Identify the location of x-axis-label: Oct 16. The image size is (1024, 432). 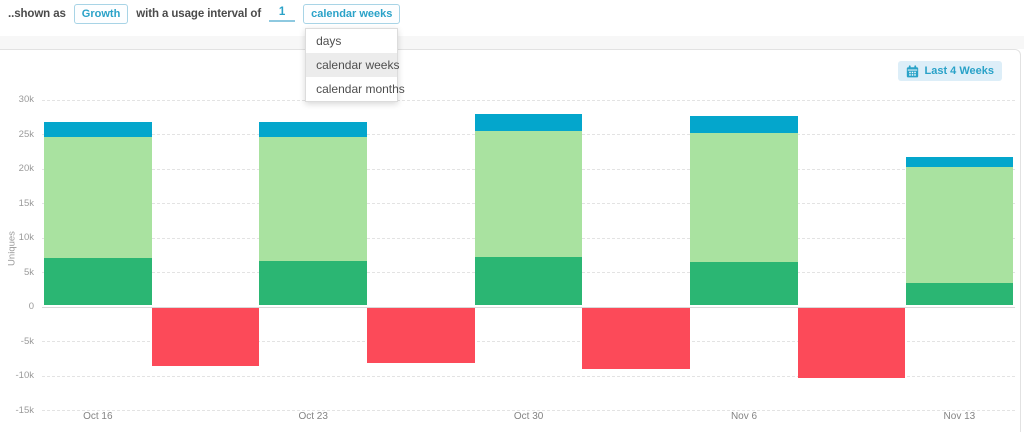
(98, 416).